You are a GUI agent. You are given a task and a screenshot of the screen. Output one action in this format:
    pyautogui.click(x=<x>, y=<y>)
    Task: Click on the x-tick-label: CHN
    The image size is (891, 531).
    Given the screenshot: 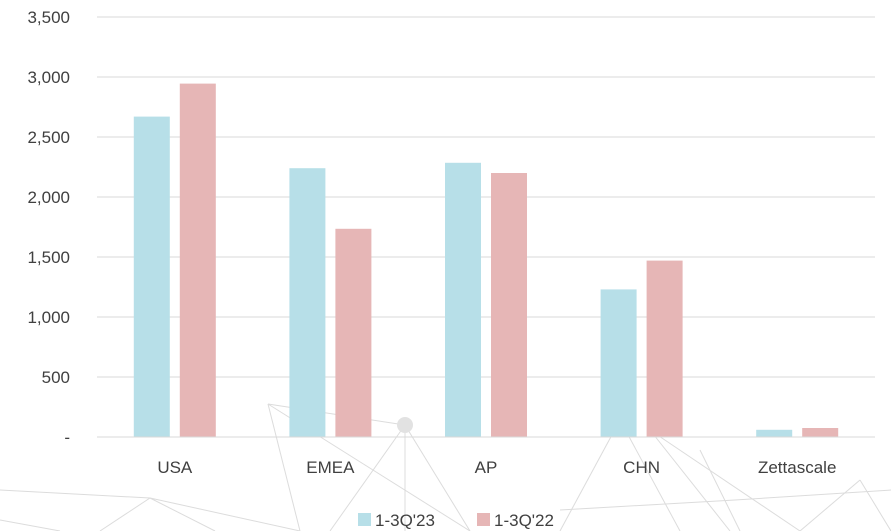 What is the action you would take?
    pyautogui.click(x=641, y=467)
    